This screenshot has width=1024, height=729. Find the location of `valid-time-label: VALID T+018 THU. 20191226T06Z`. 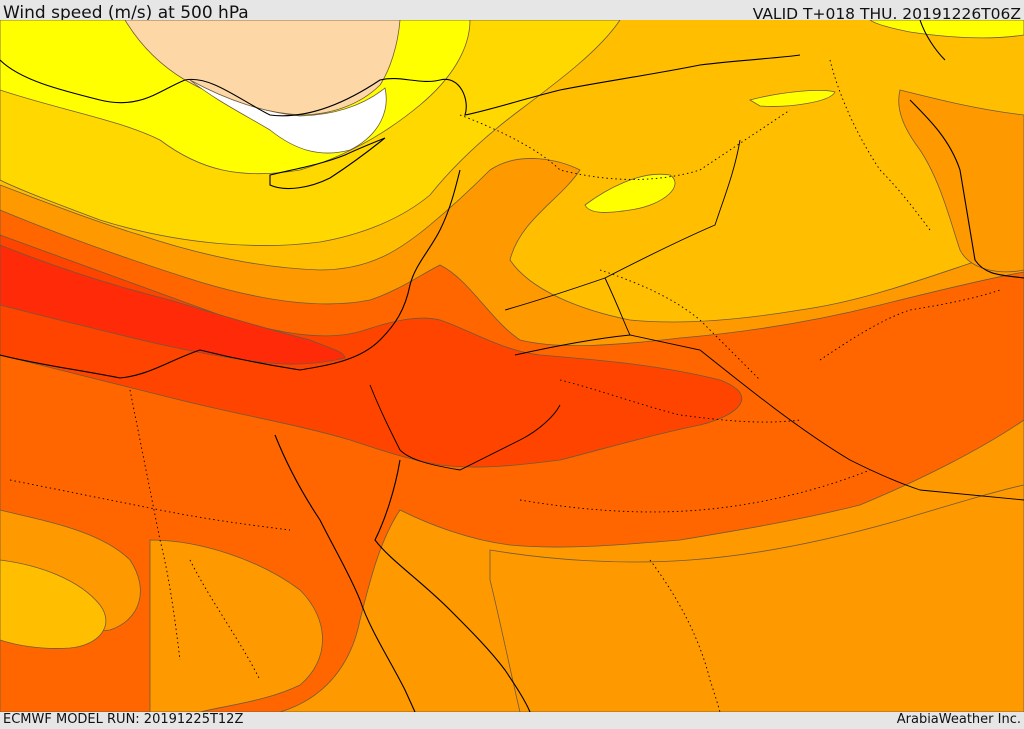

valid-time-label: VALID T+018 THU. 20191226T06Z is located at coordinates (886, 14).